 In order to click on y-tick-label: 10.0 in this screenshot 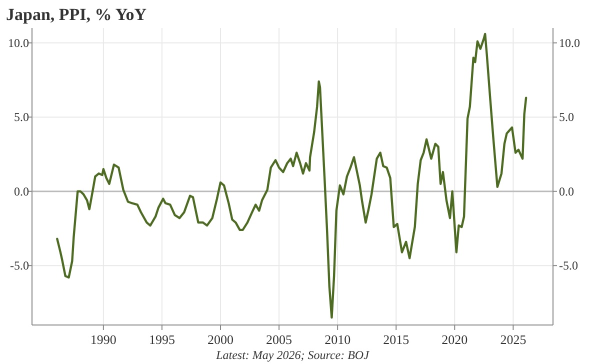, I will do `click(18, 43)`.